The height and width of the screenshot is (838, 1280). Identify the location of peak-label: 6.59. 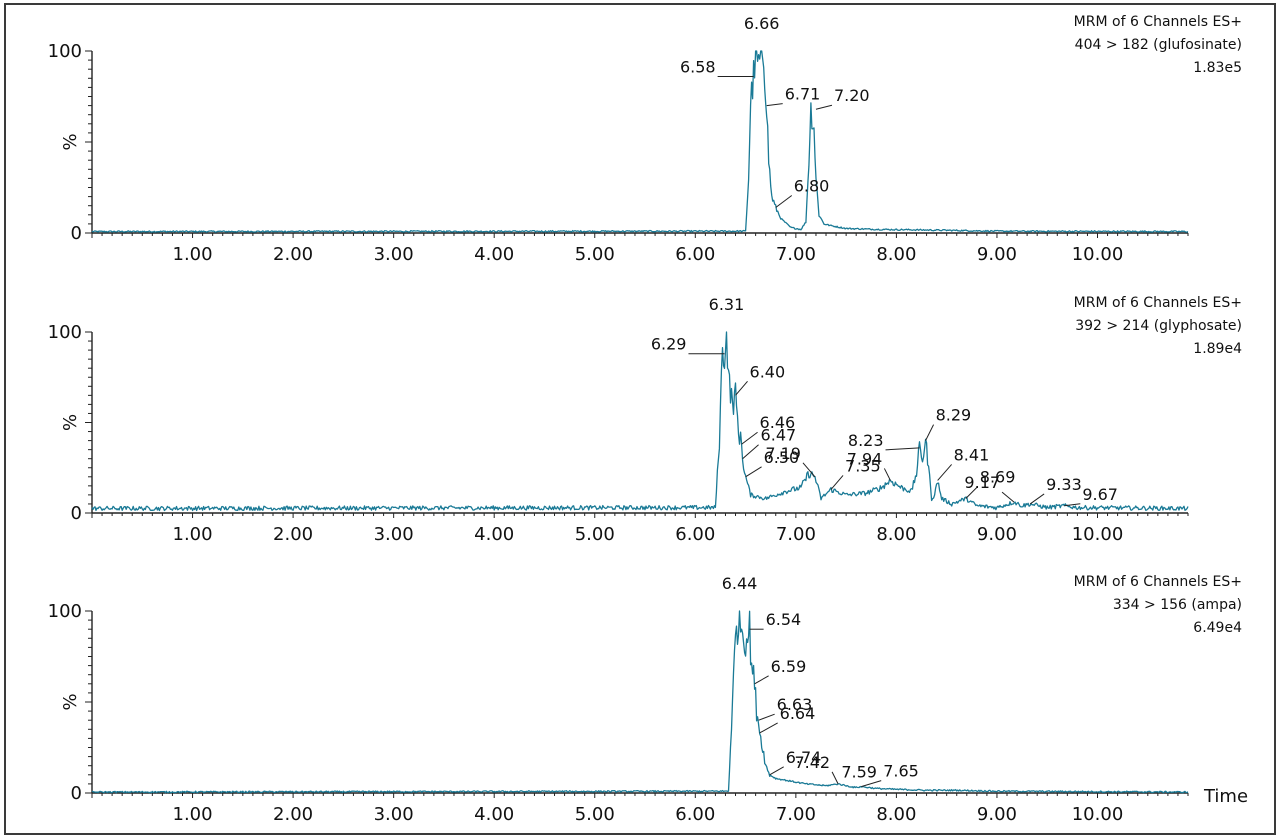
(789, 666).